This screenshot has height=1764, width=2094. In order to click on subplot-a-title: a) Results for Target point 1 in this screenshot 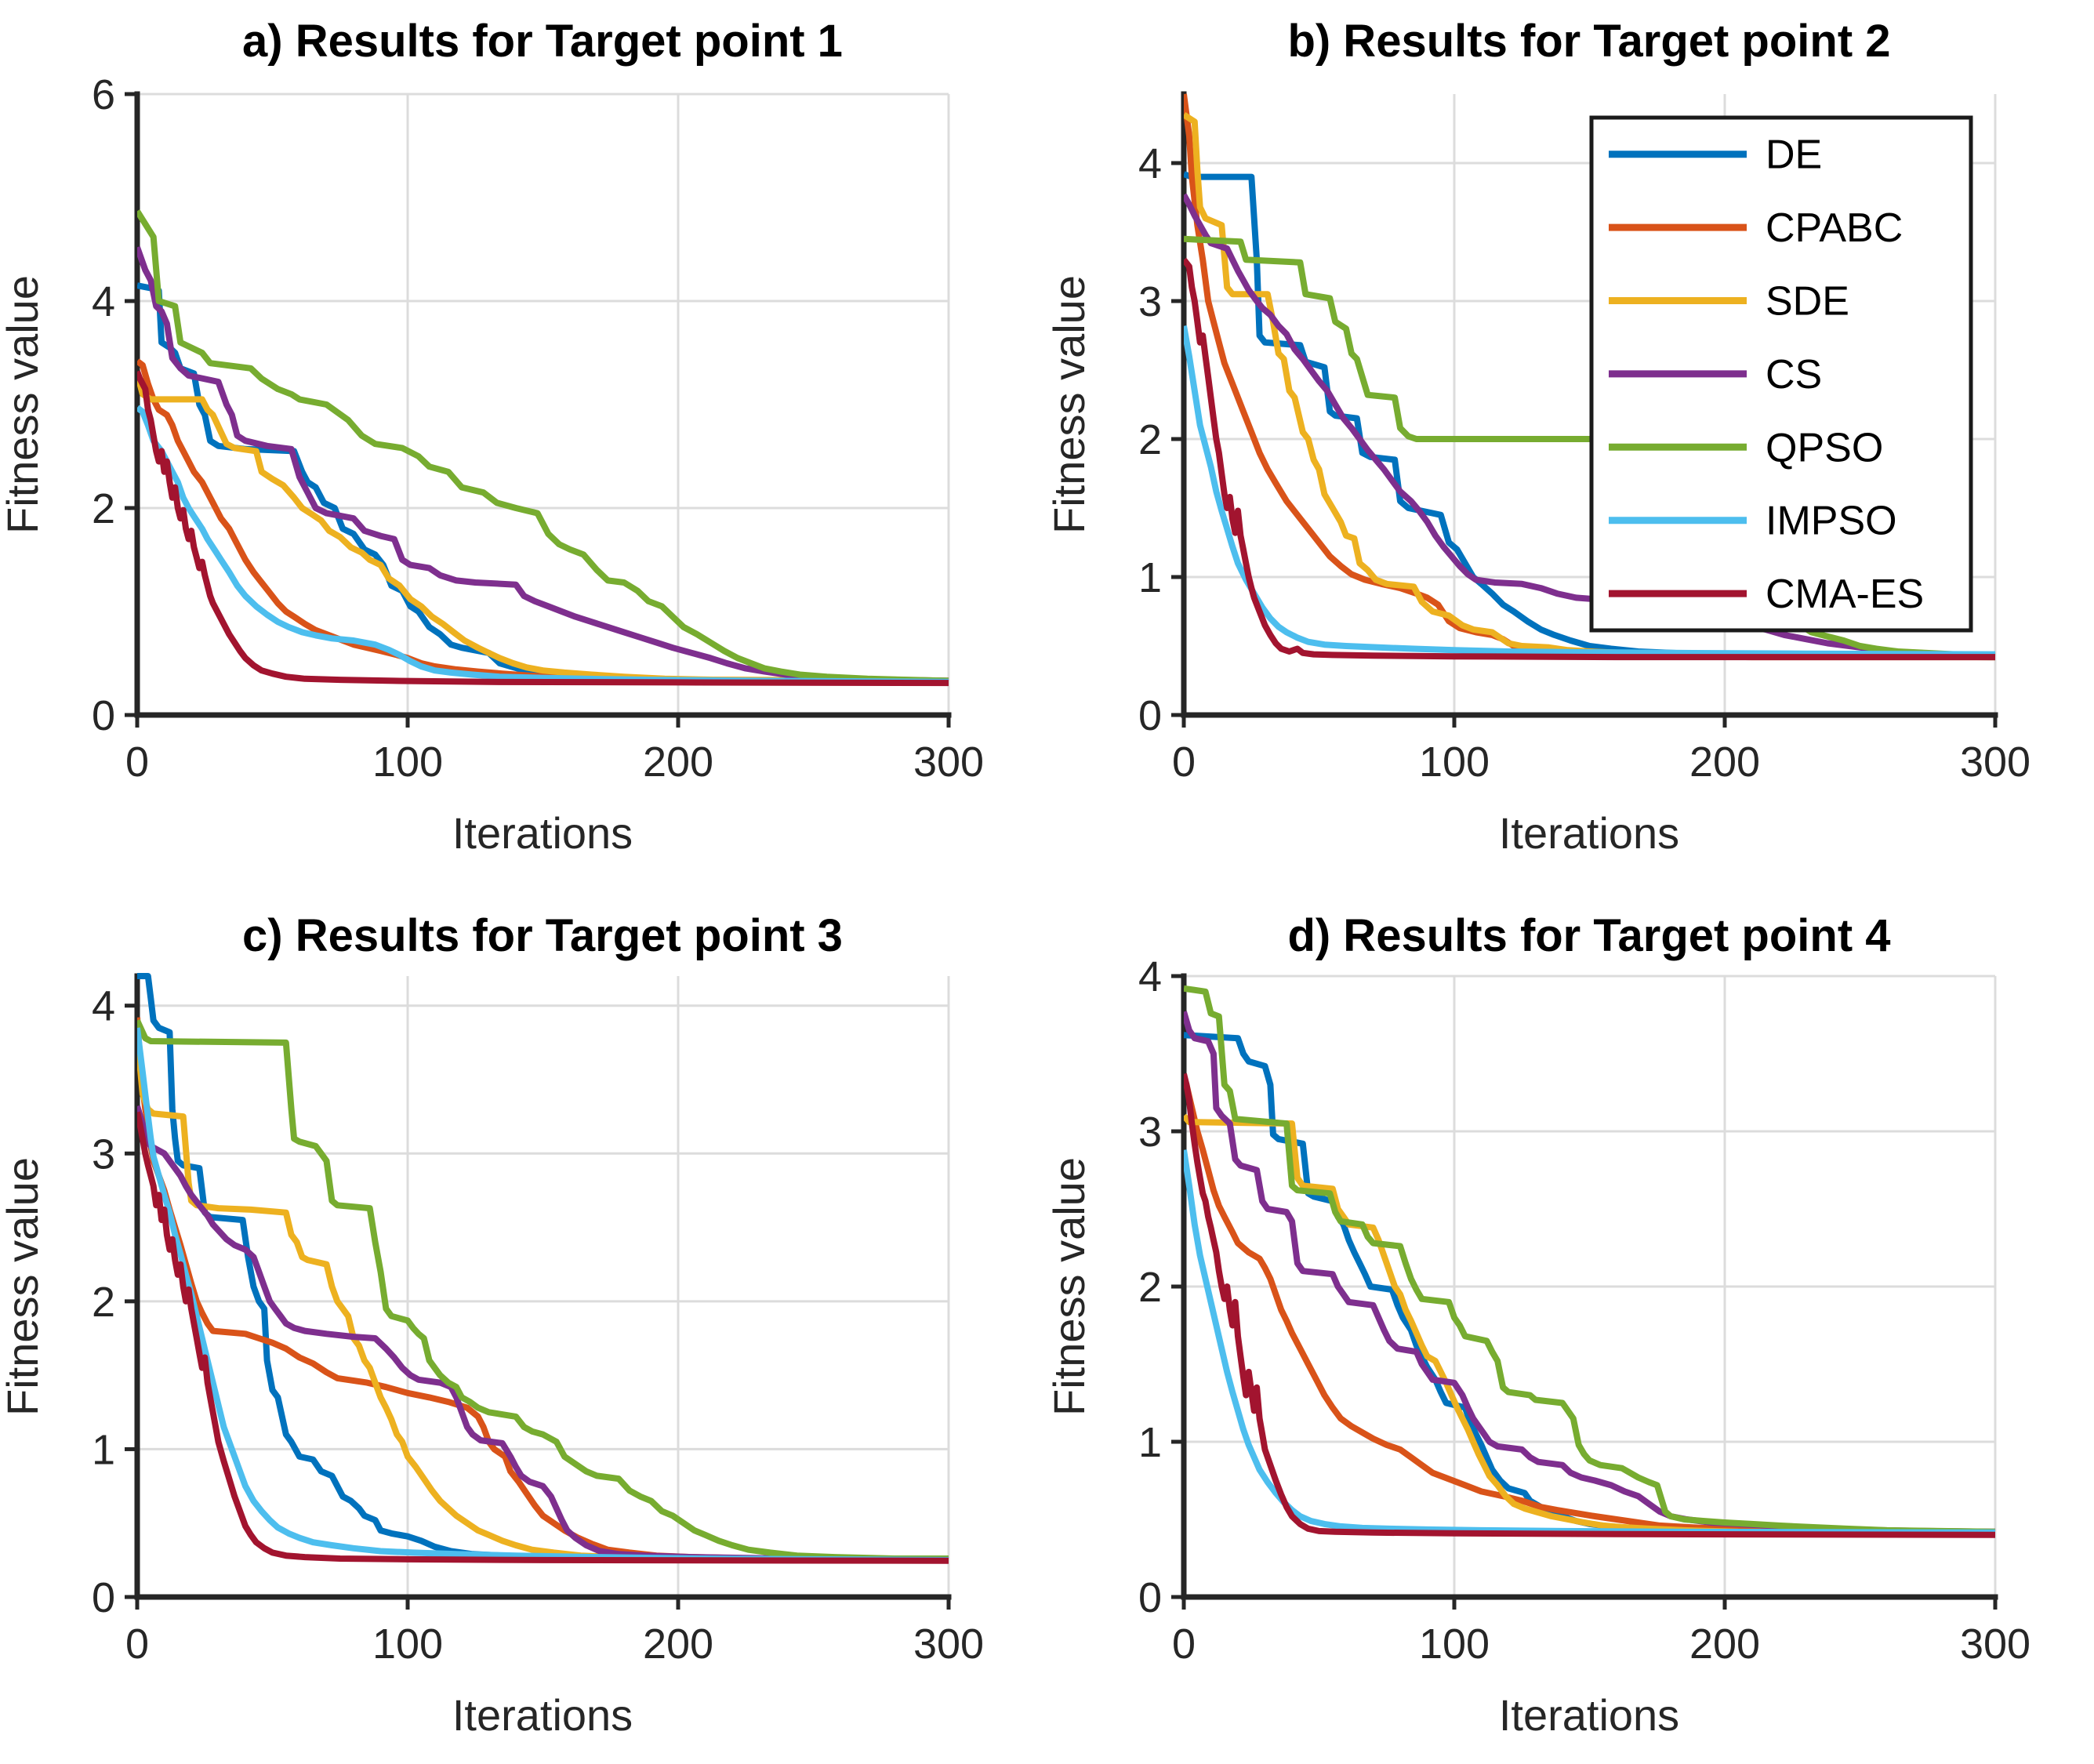, I will do `click(542, 41)`.